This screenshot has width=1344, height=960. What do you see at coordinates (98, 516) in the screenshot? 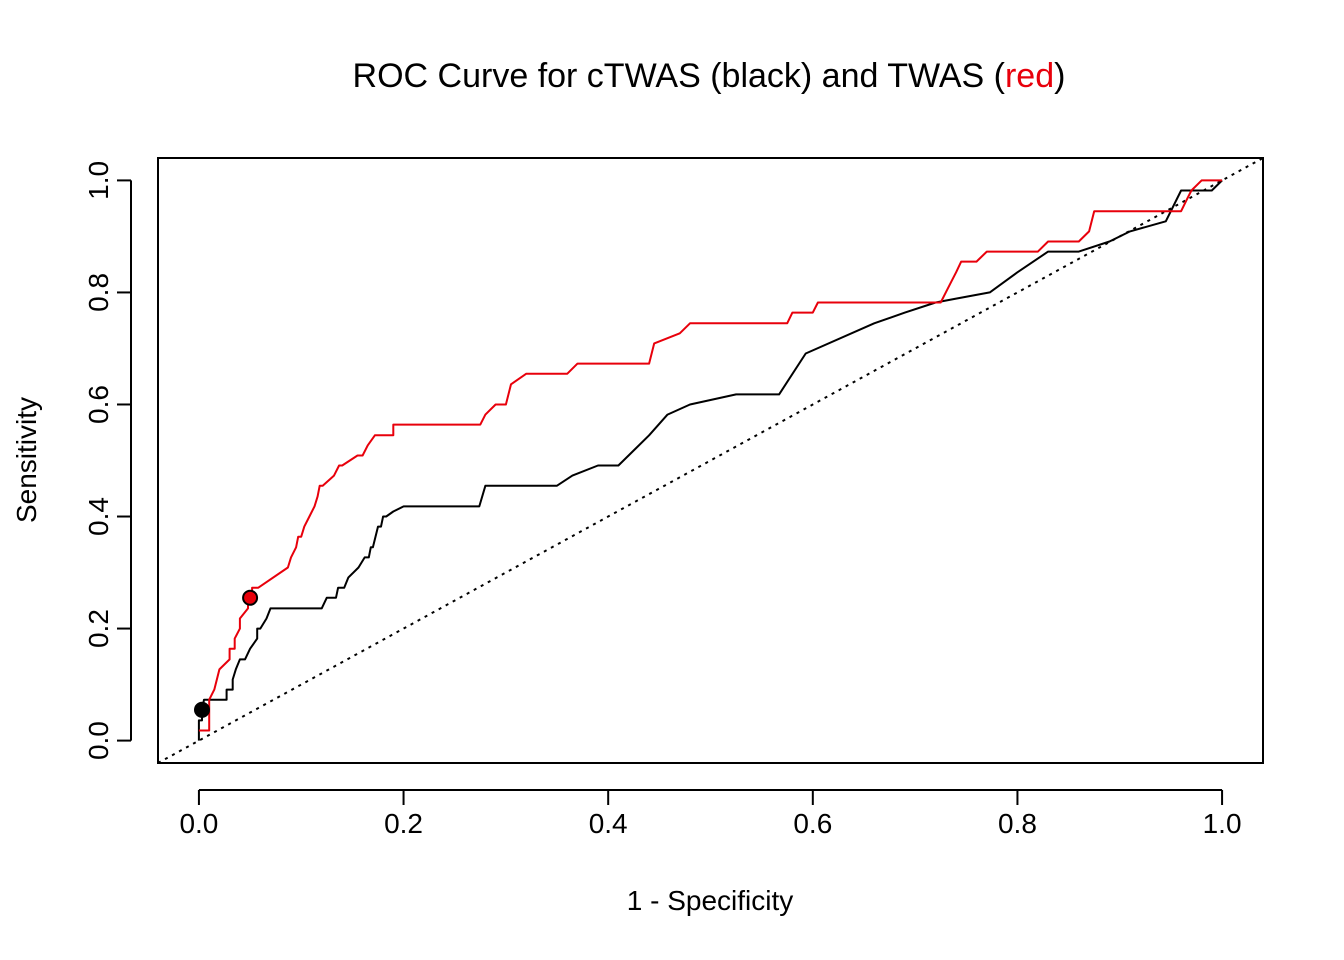
I see `y-tick-label: 0.4` at bounding box center [98, 516].